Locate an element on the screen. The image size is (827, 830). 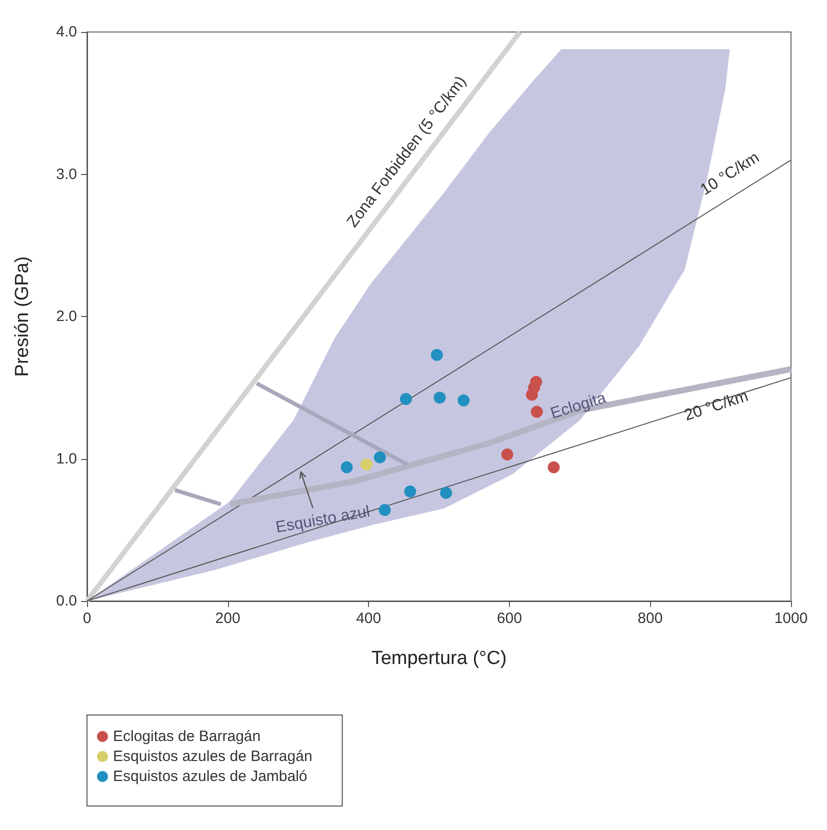
y-axis-title: Presión (GPa) is located at coordinates (22, 316).